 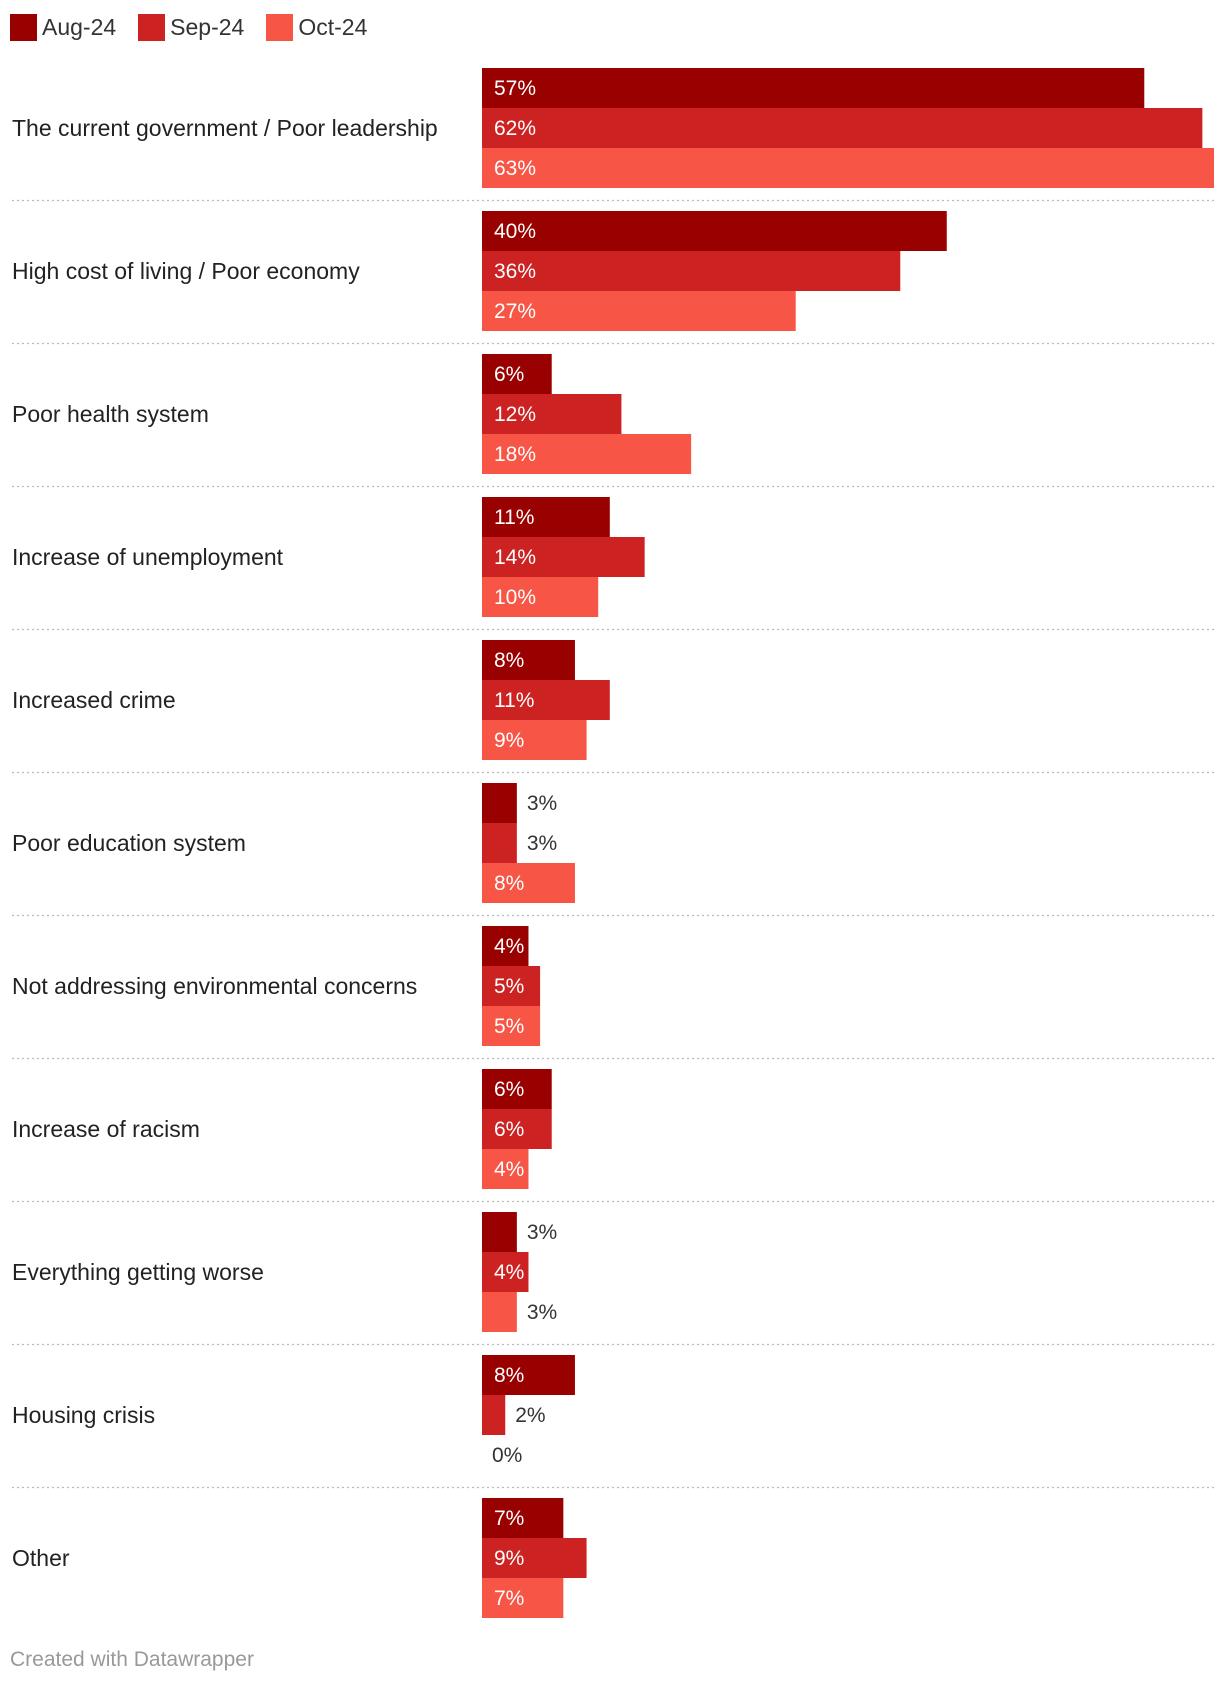 What do you see at coordinates (282, 1129) in the screenshot?
I see `bar-group: Increase of racism 6% 6% 4%` at bounding box center [282, 1129].